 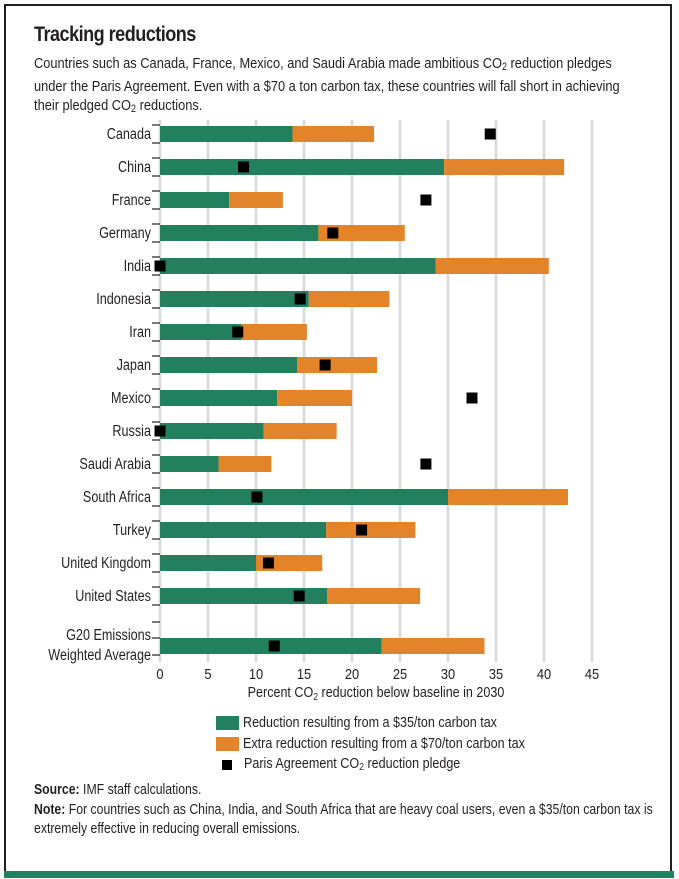 What do you see at coordinates (125, 232) in the screenshot?
I see `category-label: Germany` at bounding box center [125, 232].